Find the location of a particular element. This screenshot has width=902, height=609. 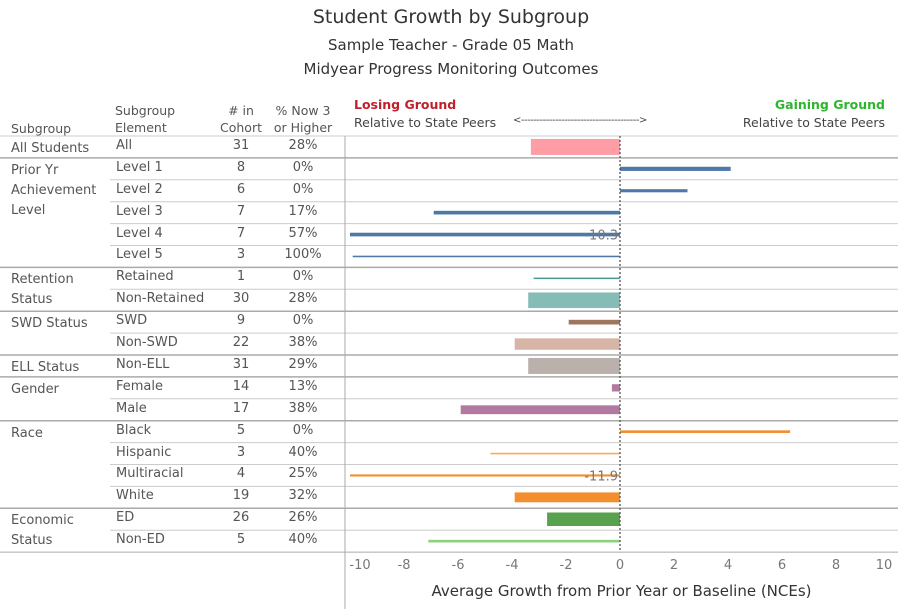

column-header-cohort-line1: # in is located at coordinates (241, 110).